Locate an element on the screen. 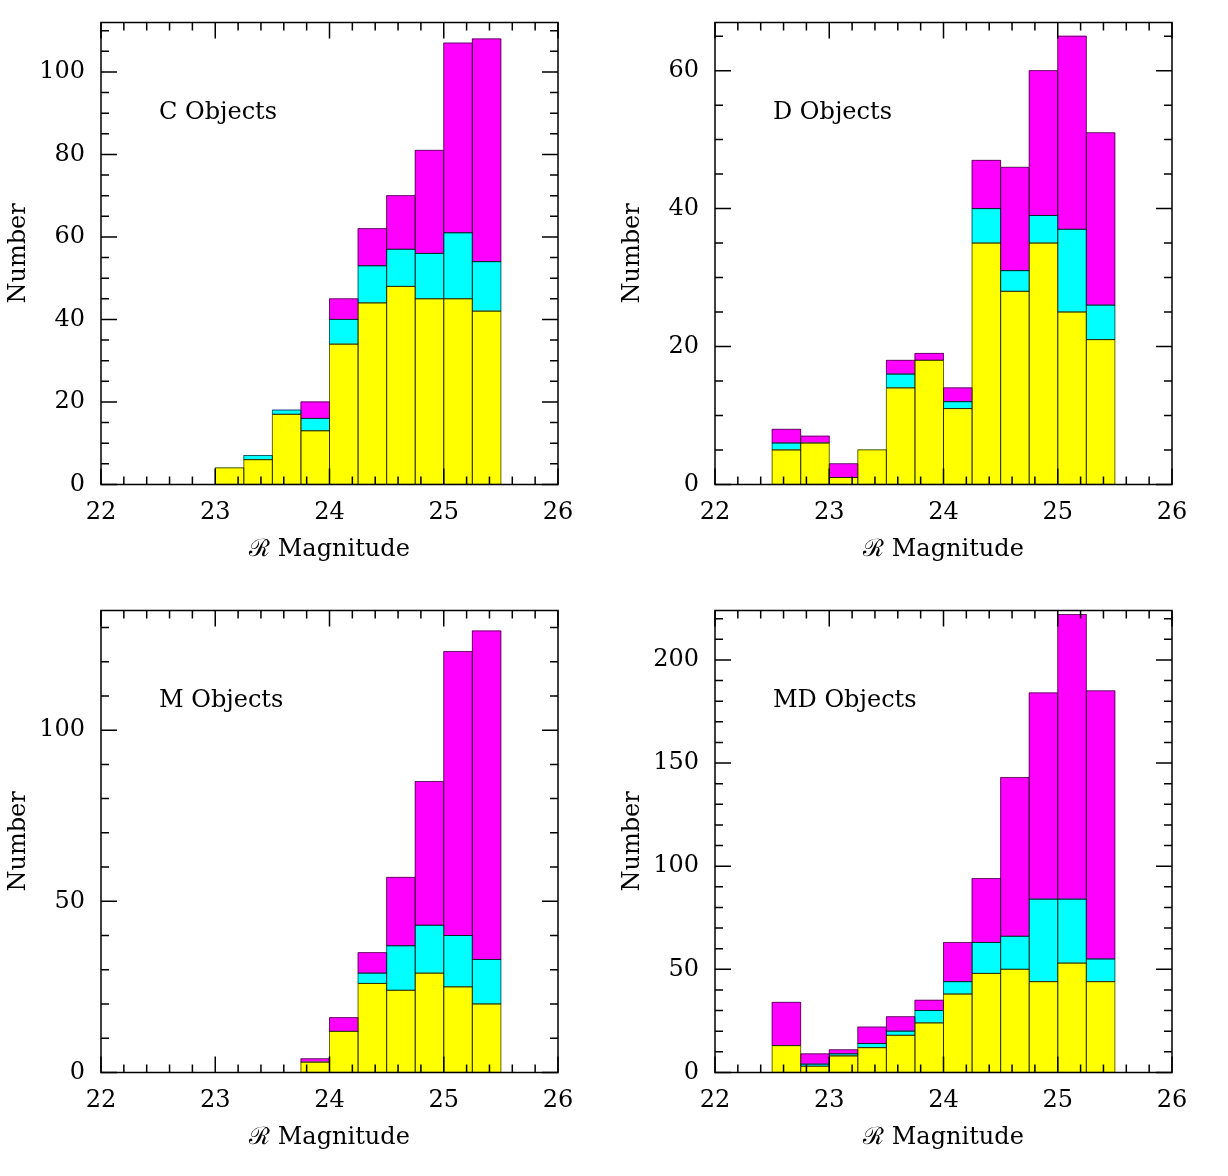 The width and height of the screenshot is (1228, 1176). y-tick-label: 150 is located at coordinates (676, 761).